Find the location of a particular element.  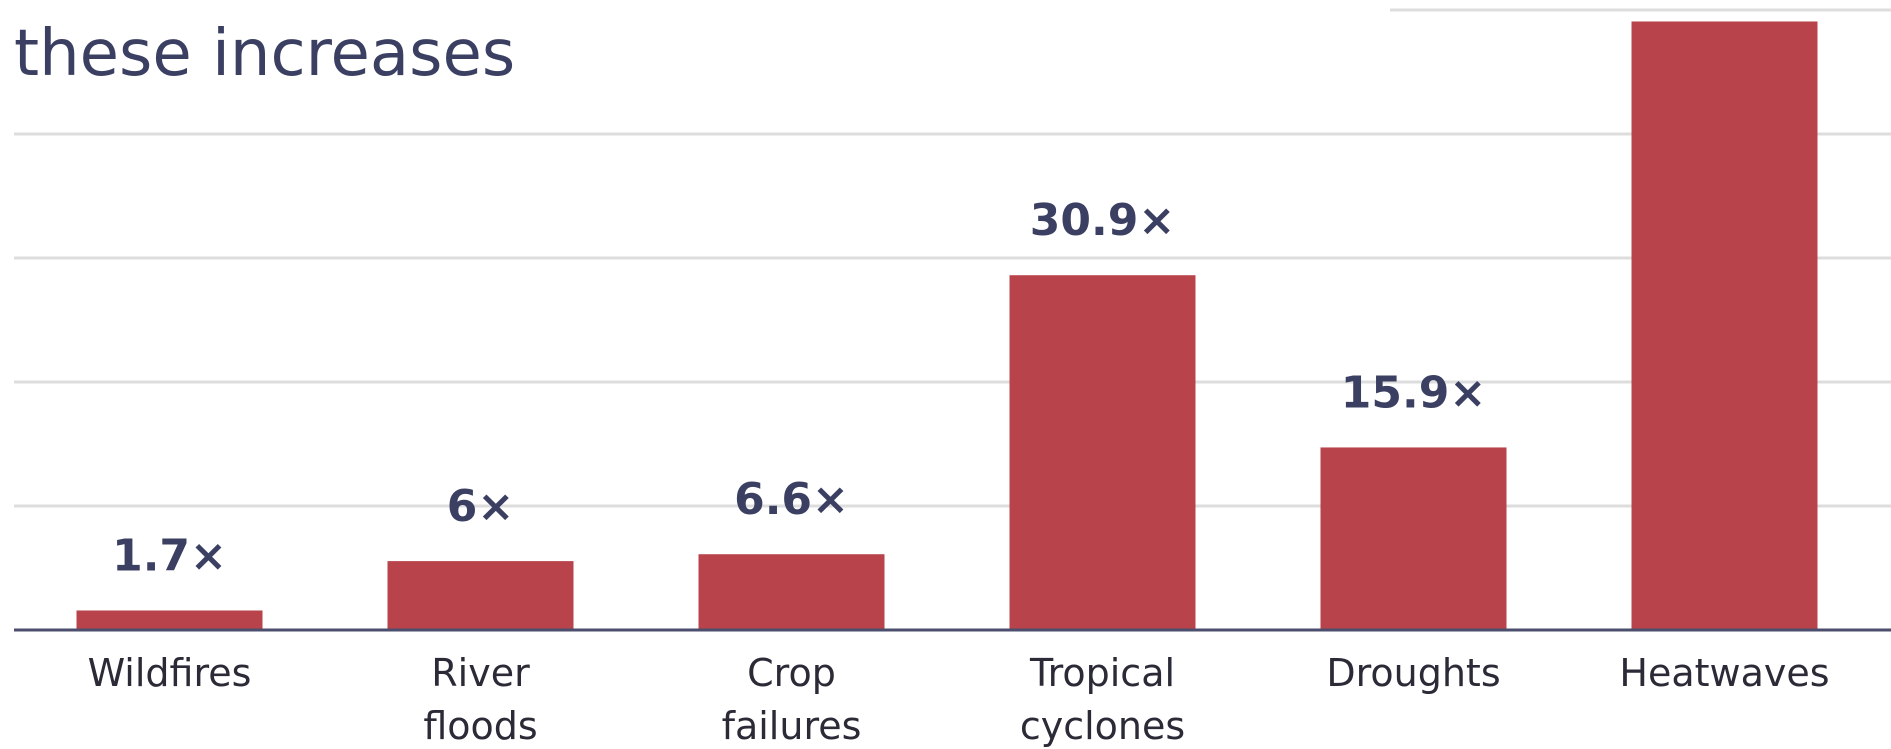

chart-subtitle: these increases is located at coordinates (265, 54).